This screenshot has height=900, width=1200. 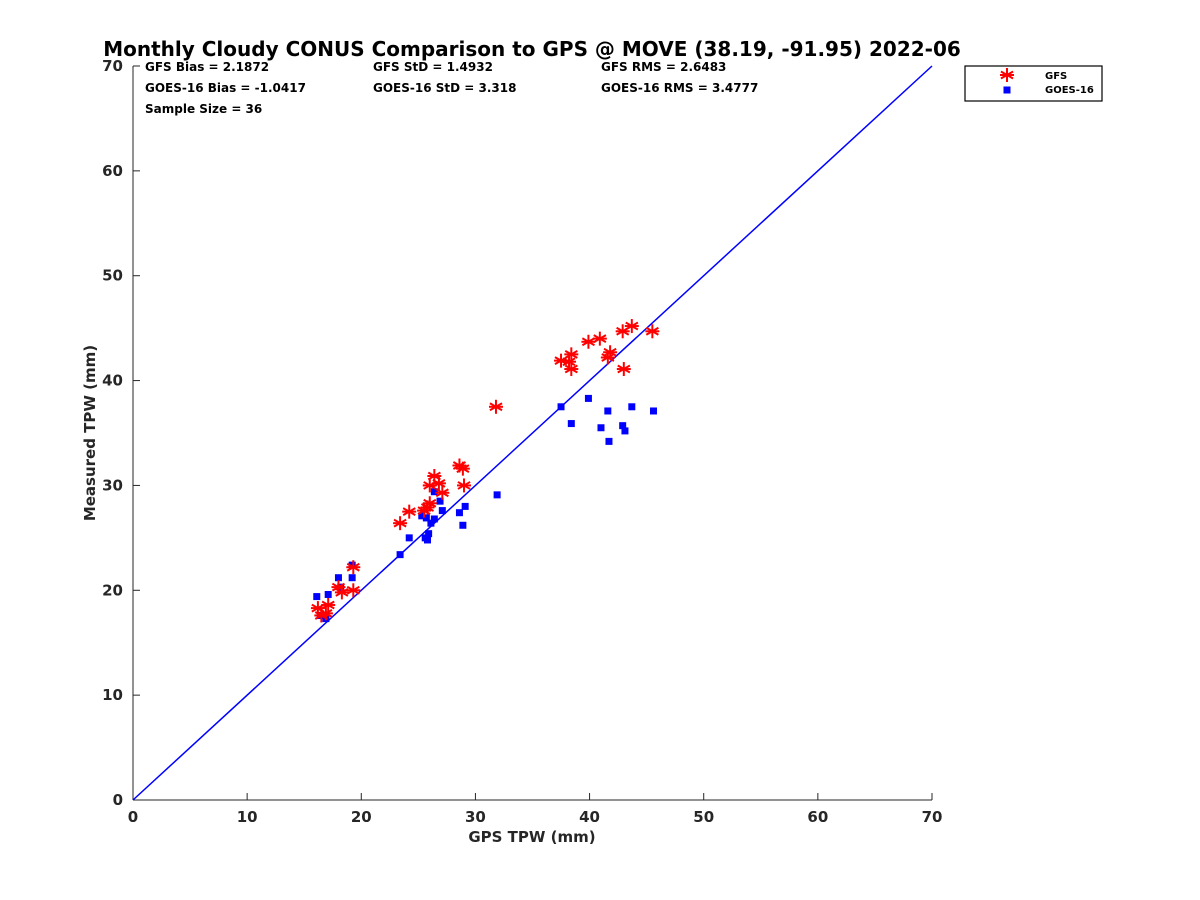 What do you see at coordinates (433, 67) in the screenshot?
I see `stat-gfs-std: GFS StD = 1.4932` at bounding box center [433, 67].